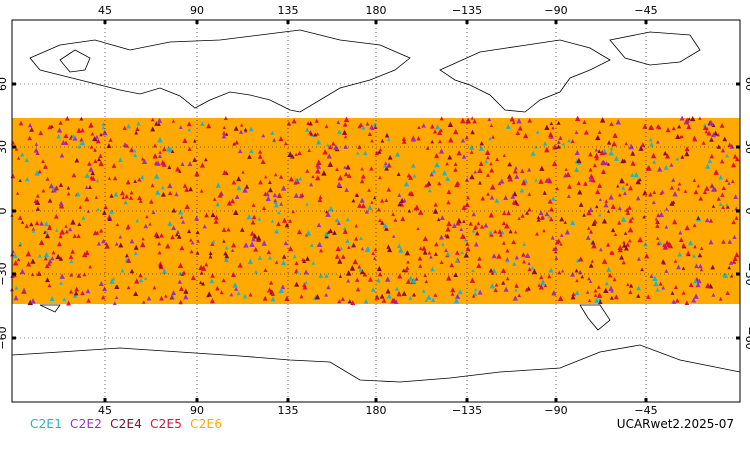 The width and height of the screenshot is (750, 450). What do you see at coordinates (4, 337) in the screenshot?
I see `lat-tick-label-left: −60` at bounding box center [4, 337].